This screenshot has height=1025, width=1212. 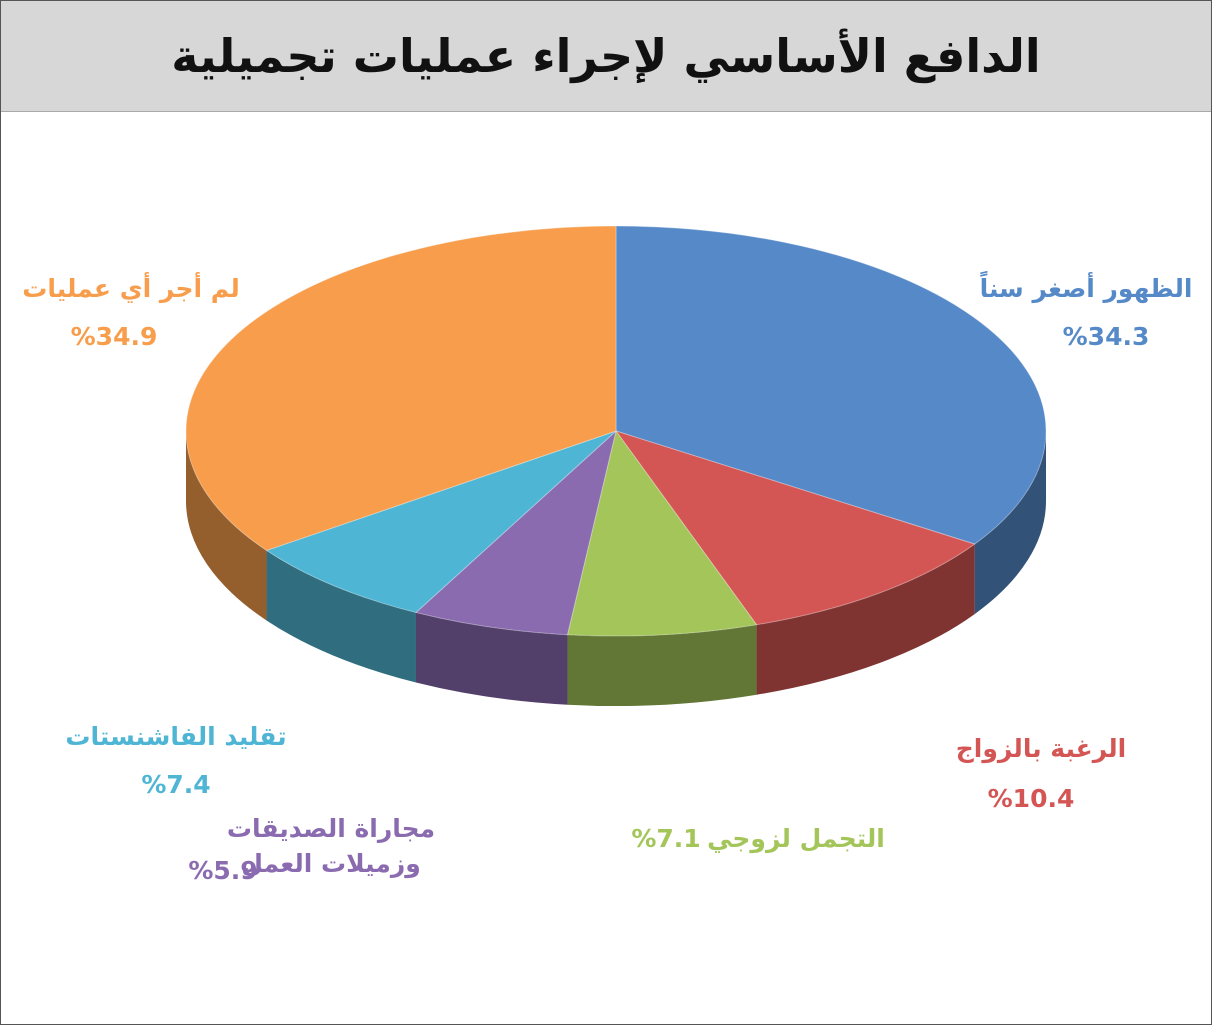 I want to click on category-label: الظهور أصغر سناً, so click(x=1086, y=288).